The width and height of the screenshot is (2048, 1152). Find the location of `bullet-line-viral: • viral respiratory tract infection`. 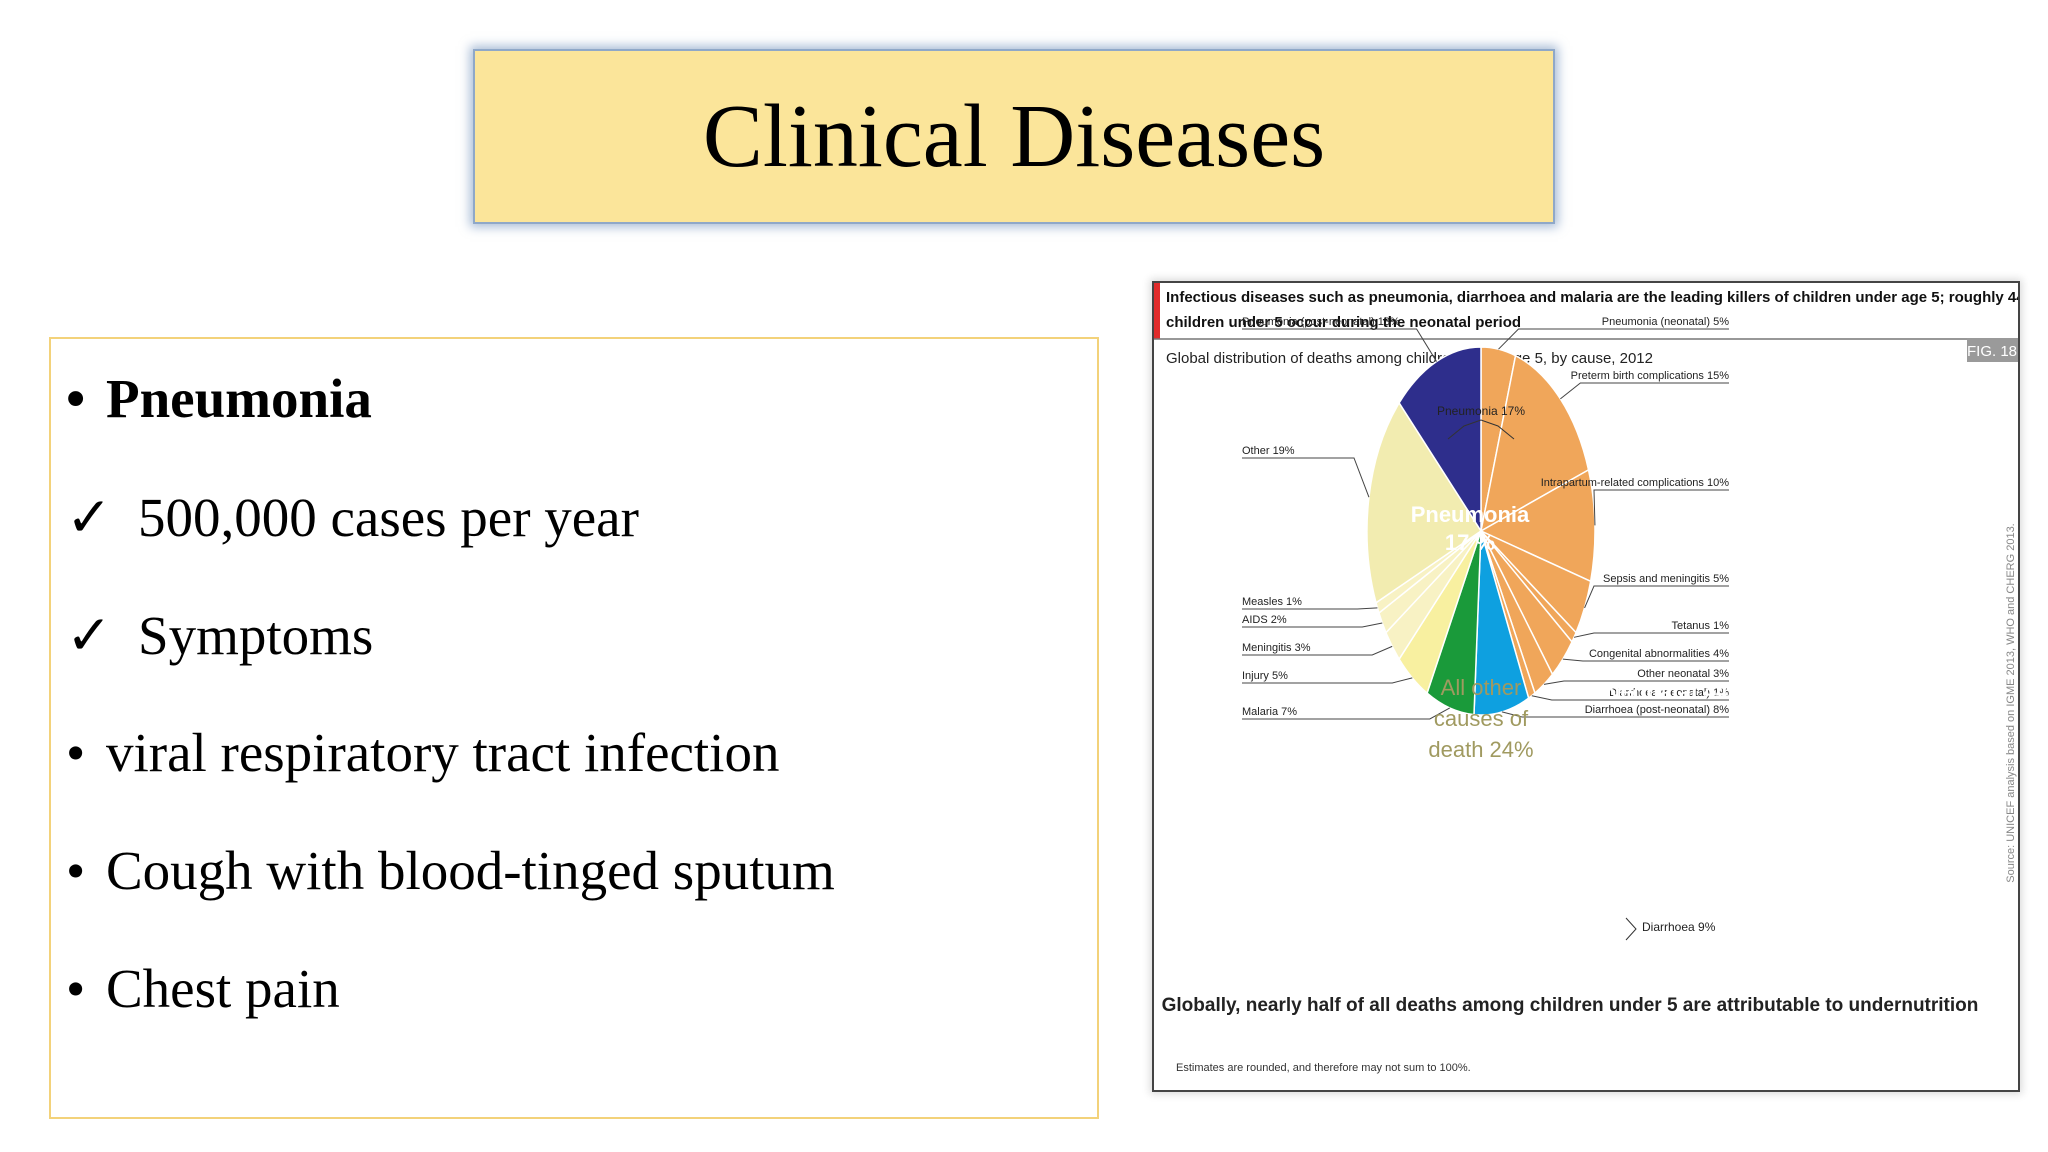

bullet-line-viral: • viral respiratory tract infection is located at coordinates (422, 752).